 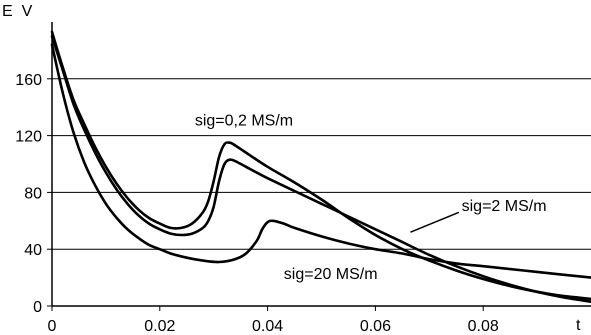 I want to click on x-axis-title: t, so click(x=578, y=325).